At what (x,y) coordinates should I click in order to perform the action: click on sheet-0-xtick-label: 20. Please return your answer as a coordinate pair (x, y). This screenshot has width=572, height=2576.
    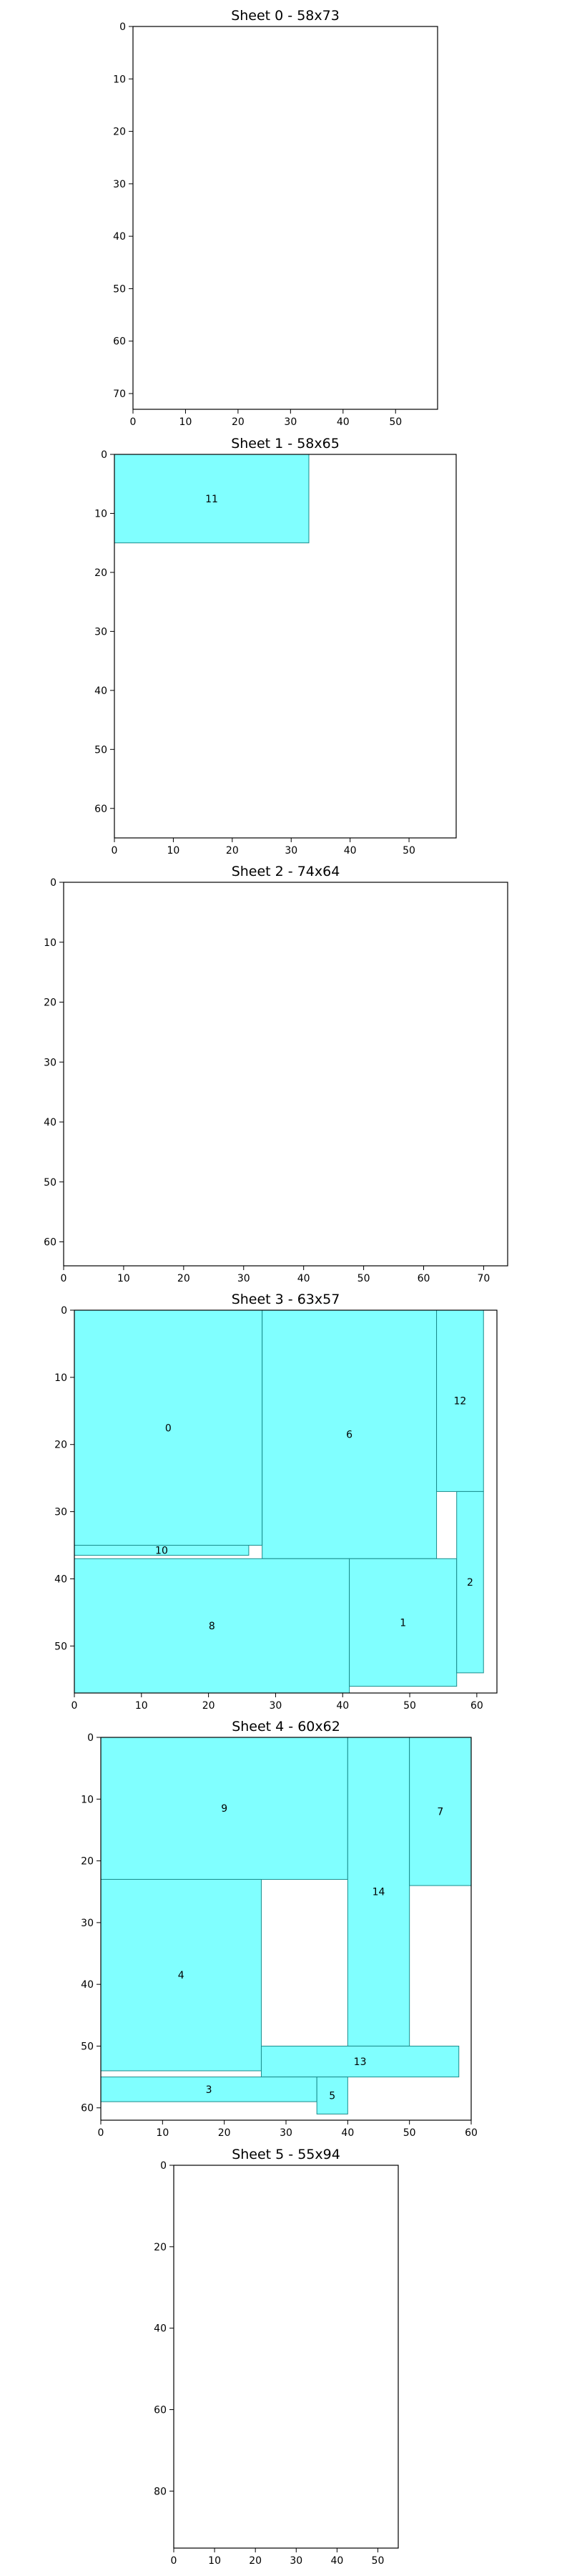
    Looking at the image, I should click on (238, 422).